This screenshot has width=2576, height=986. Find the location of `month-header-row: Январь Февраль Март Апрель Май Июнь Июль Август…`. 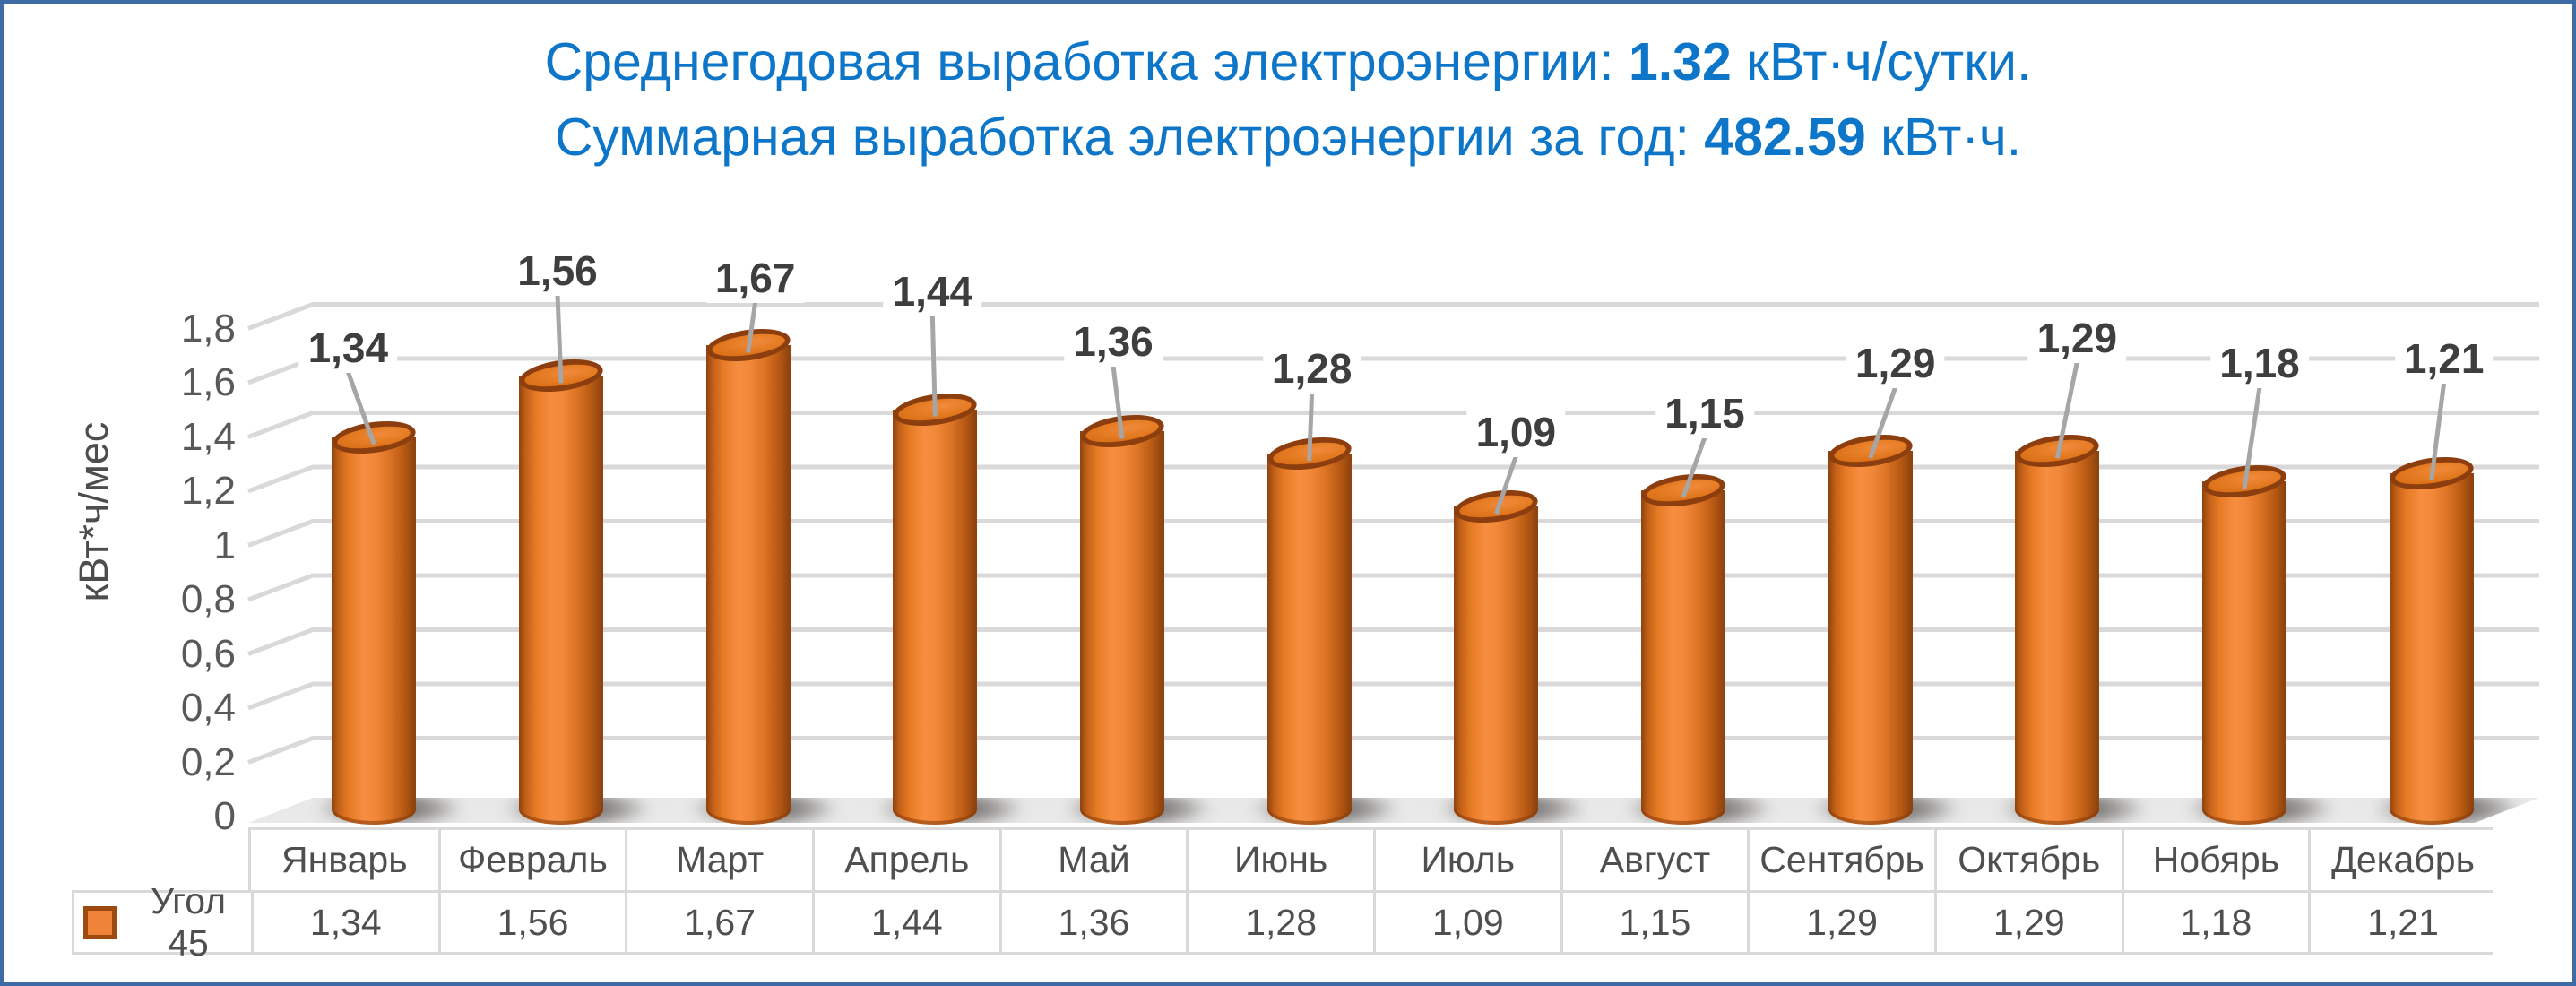

month-header-row: Январь Февраль Март Апрель Май Июнь Июль Август… is located at coordinates (1371, 858).